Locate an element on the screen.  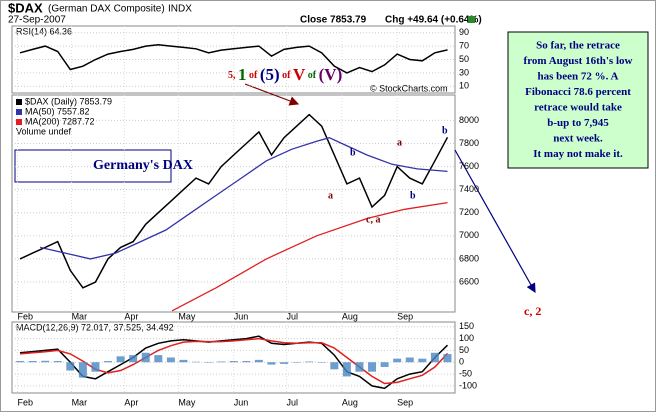
x-tick-label: Apr is located at coordinates (131, 316).